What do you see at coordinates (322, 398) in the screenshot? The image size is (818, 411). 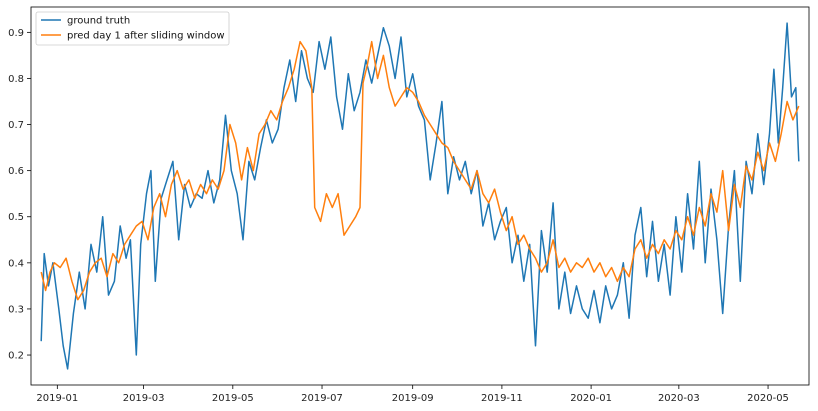 I see `x-tick-label: 2019-07` at bounding box center [322, 398].